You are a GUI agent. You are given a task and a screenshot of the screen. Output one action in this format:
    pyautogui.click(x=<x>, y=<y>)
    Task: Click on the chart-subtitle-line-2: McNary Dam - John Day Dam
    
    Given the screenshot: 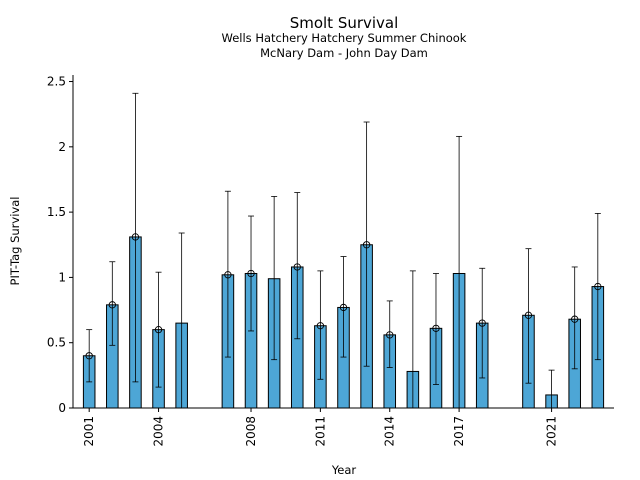 What is the action you would take?
    pyautogui.click(x=344, y=53)
    